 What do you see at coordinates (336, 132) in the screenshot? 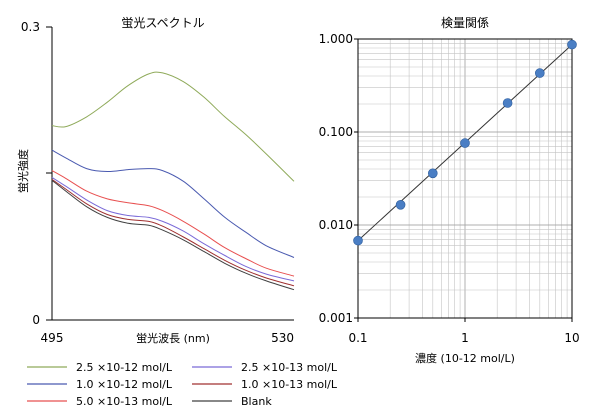
I see `calibration-y-tick-label: 0.100` at bounding box center [336, 132].